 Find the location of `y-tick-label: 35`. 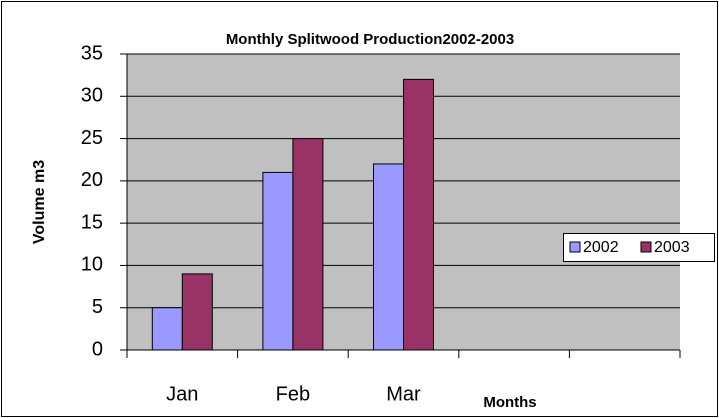

y-tick-label: 35 is located at coordinates (92, 53).